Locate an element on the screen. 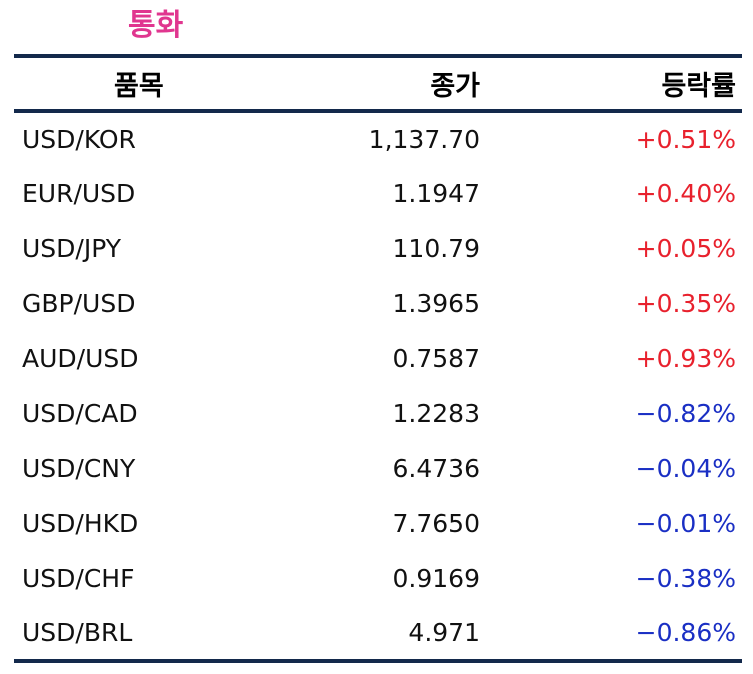 The width and height of the screenshot is (753, 674). currency-pair: AUD/USD is located at coordinates (80, 358).